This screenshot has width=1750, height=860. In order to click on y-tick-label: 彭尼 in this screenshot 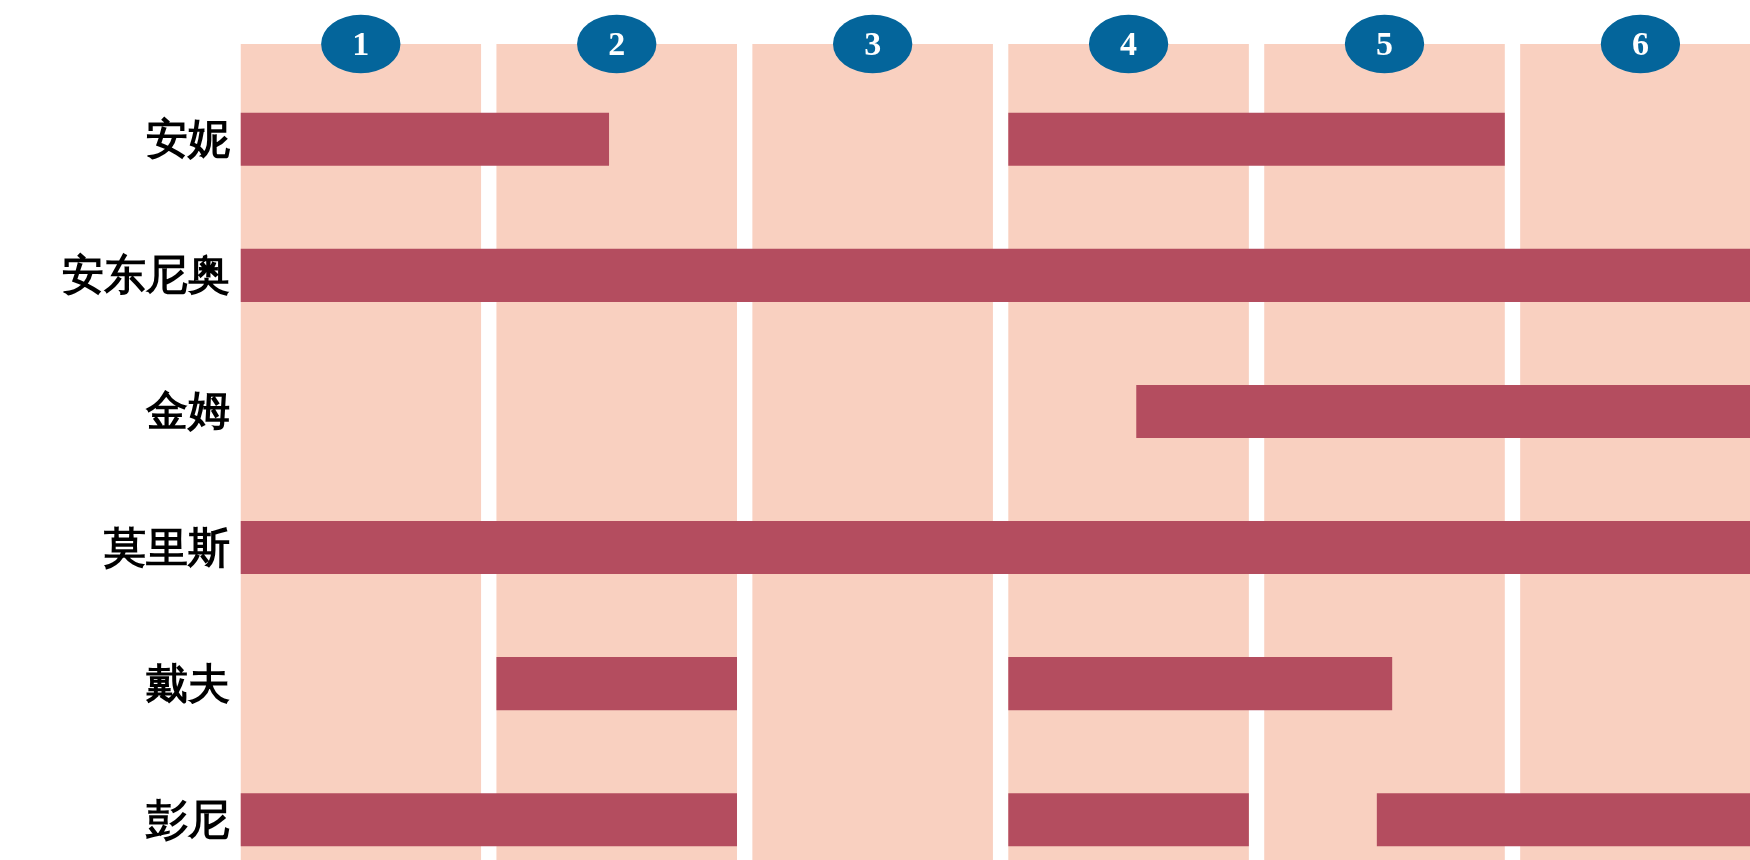, I will do `click(187, 819)`.